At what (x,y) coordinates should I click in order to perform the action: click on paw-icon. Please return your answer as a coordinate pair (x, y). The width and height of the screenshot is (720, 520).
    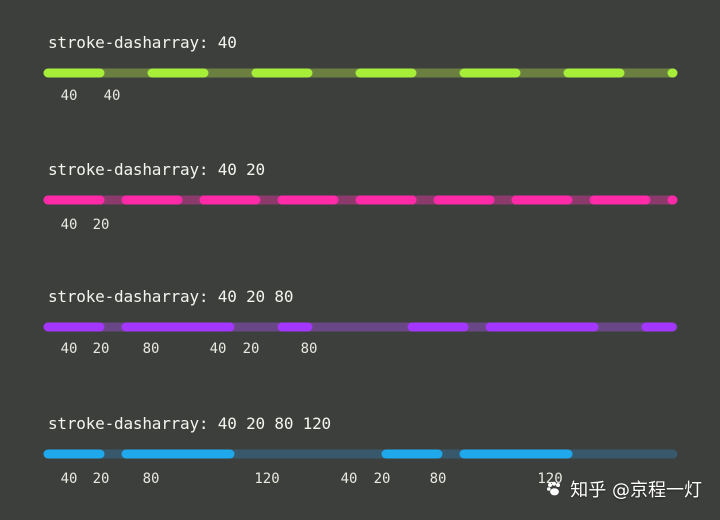
    Looking at the image, I should click on (554, 488).